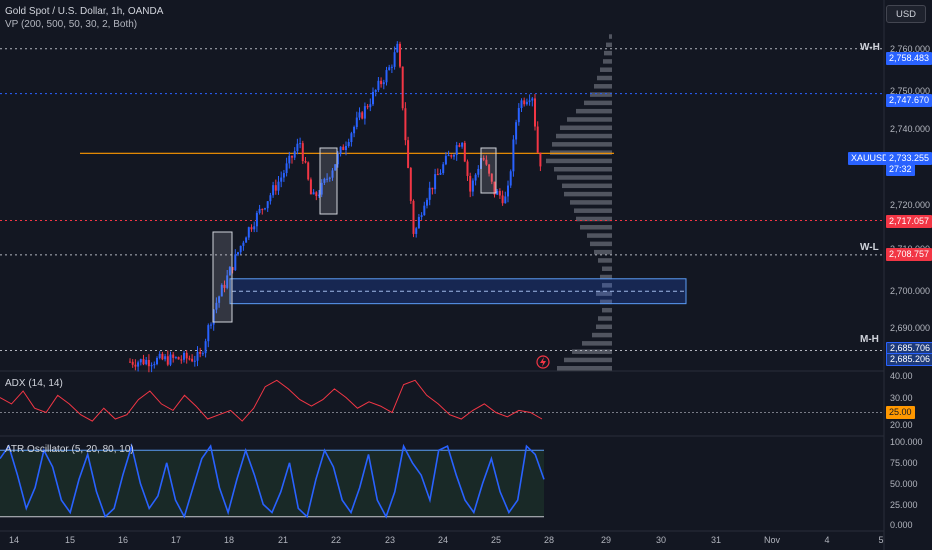  Describe the element at coordinates (870, 47) in the screenshot. I see `weekly-high-label: W-H` at that location.